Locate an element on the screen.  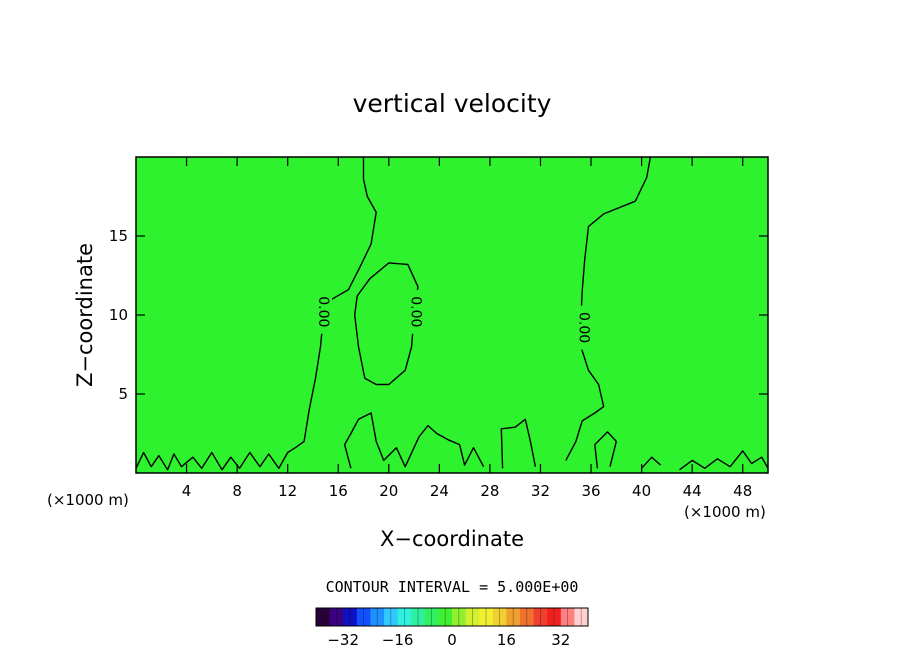
contour-labels: 0.00 0.00 0.00 is located at coordinates (453, 319).